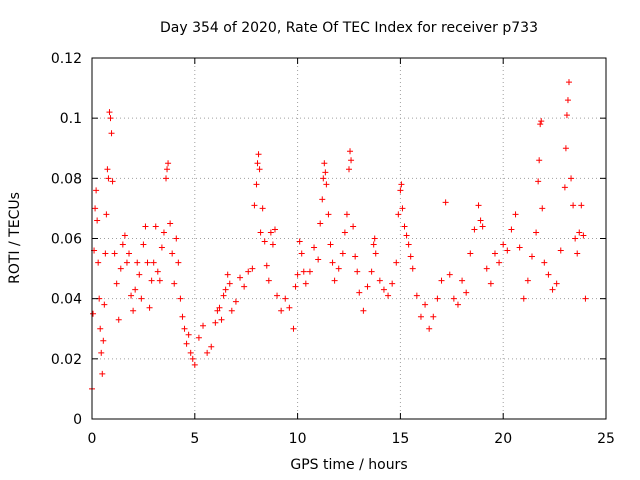 The image size is (640, 480). Describe the element at coordinates (66, 179) in the screenshot. I see `y-tick-label: 0.08` at that location.